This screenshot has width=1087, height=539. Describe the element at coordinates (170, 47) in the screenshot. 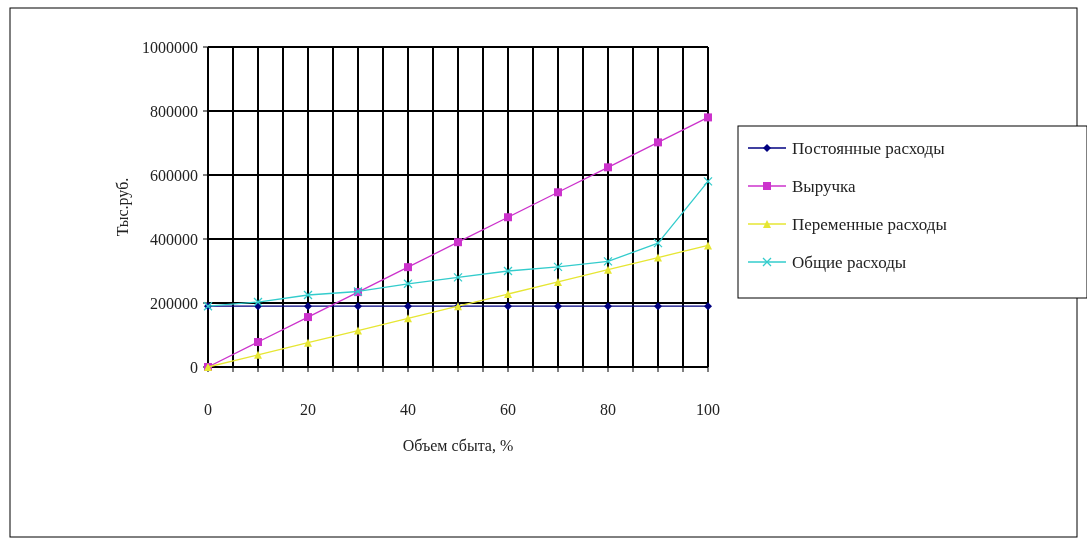

I see `y-tick-label: 1000000` at that location.